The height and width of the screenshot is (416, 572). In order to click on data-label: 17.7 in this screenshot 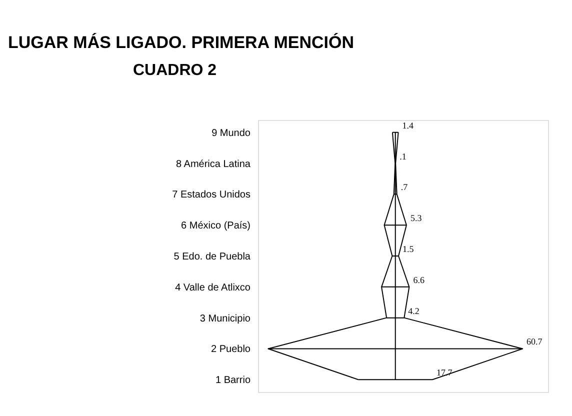, I will do `click(444, 373)`.